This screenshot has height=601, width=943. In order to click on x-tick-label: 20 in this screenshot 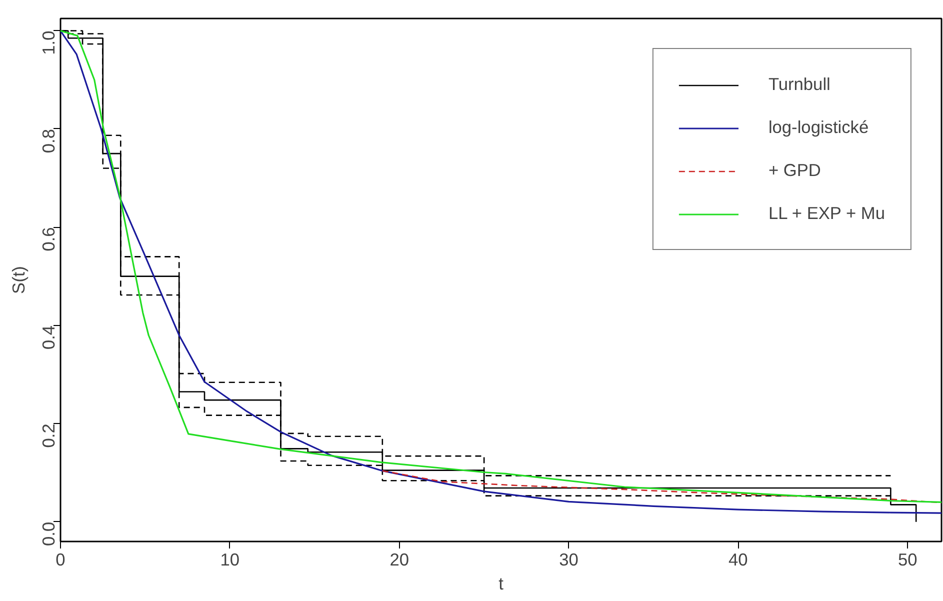, I will do `click(399, 560)`.